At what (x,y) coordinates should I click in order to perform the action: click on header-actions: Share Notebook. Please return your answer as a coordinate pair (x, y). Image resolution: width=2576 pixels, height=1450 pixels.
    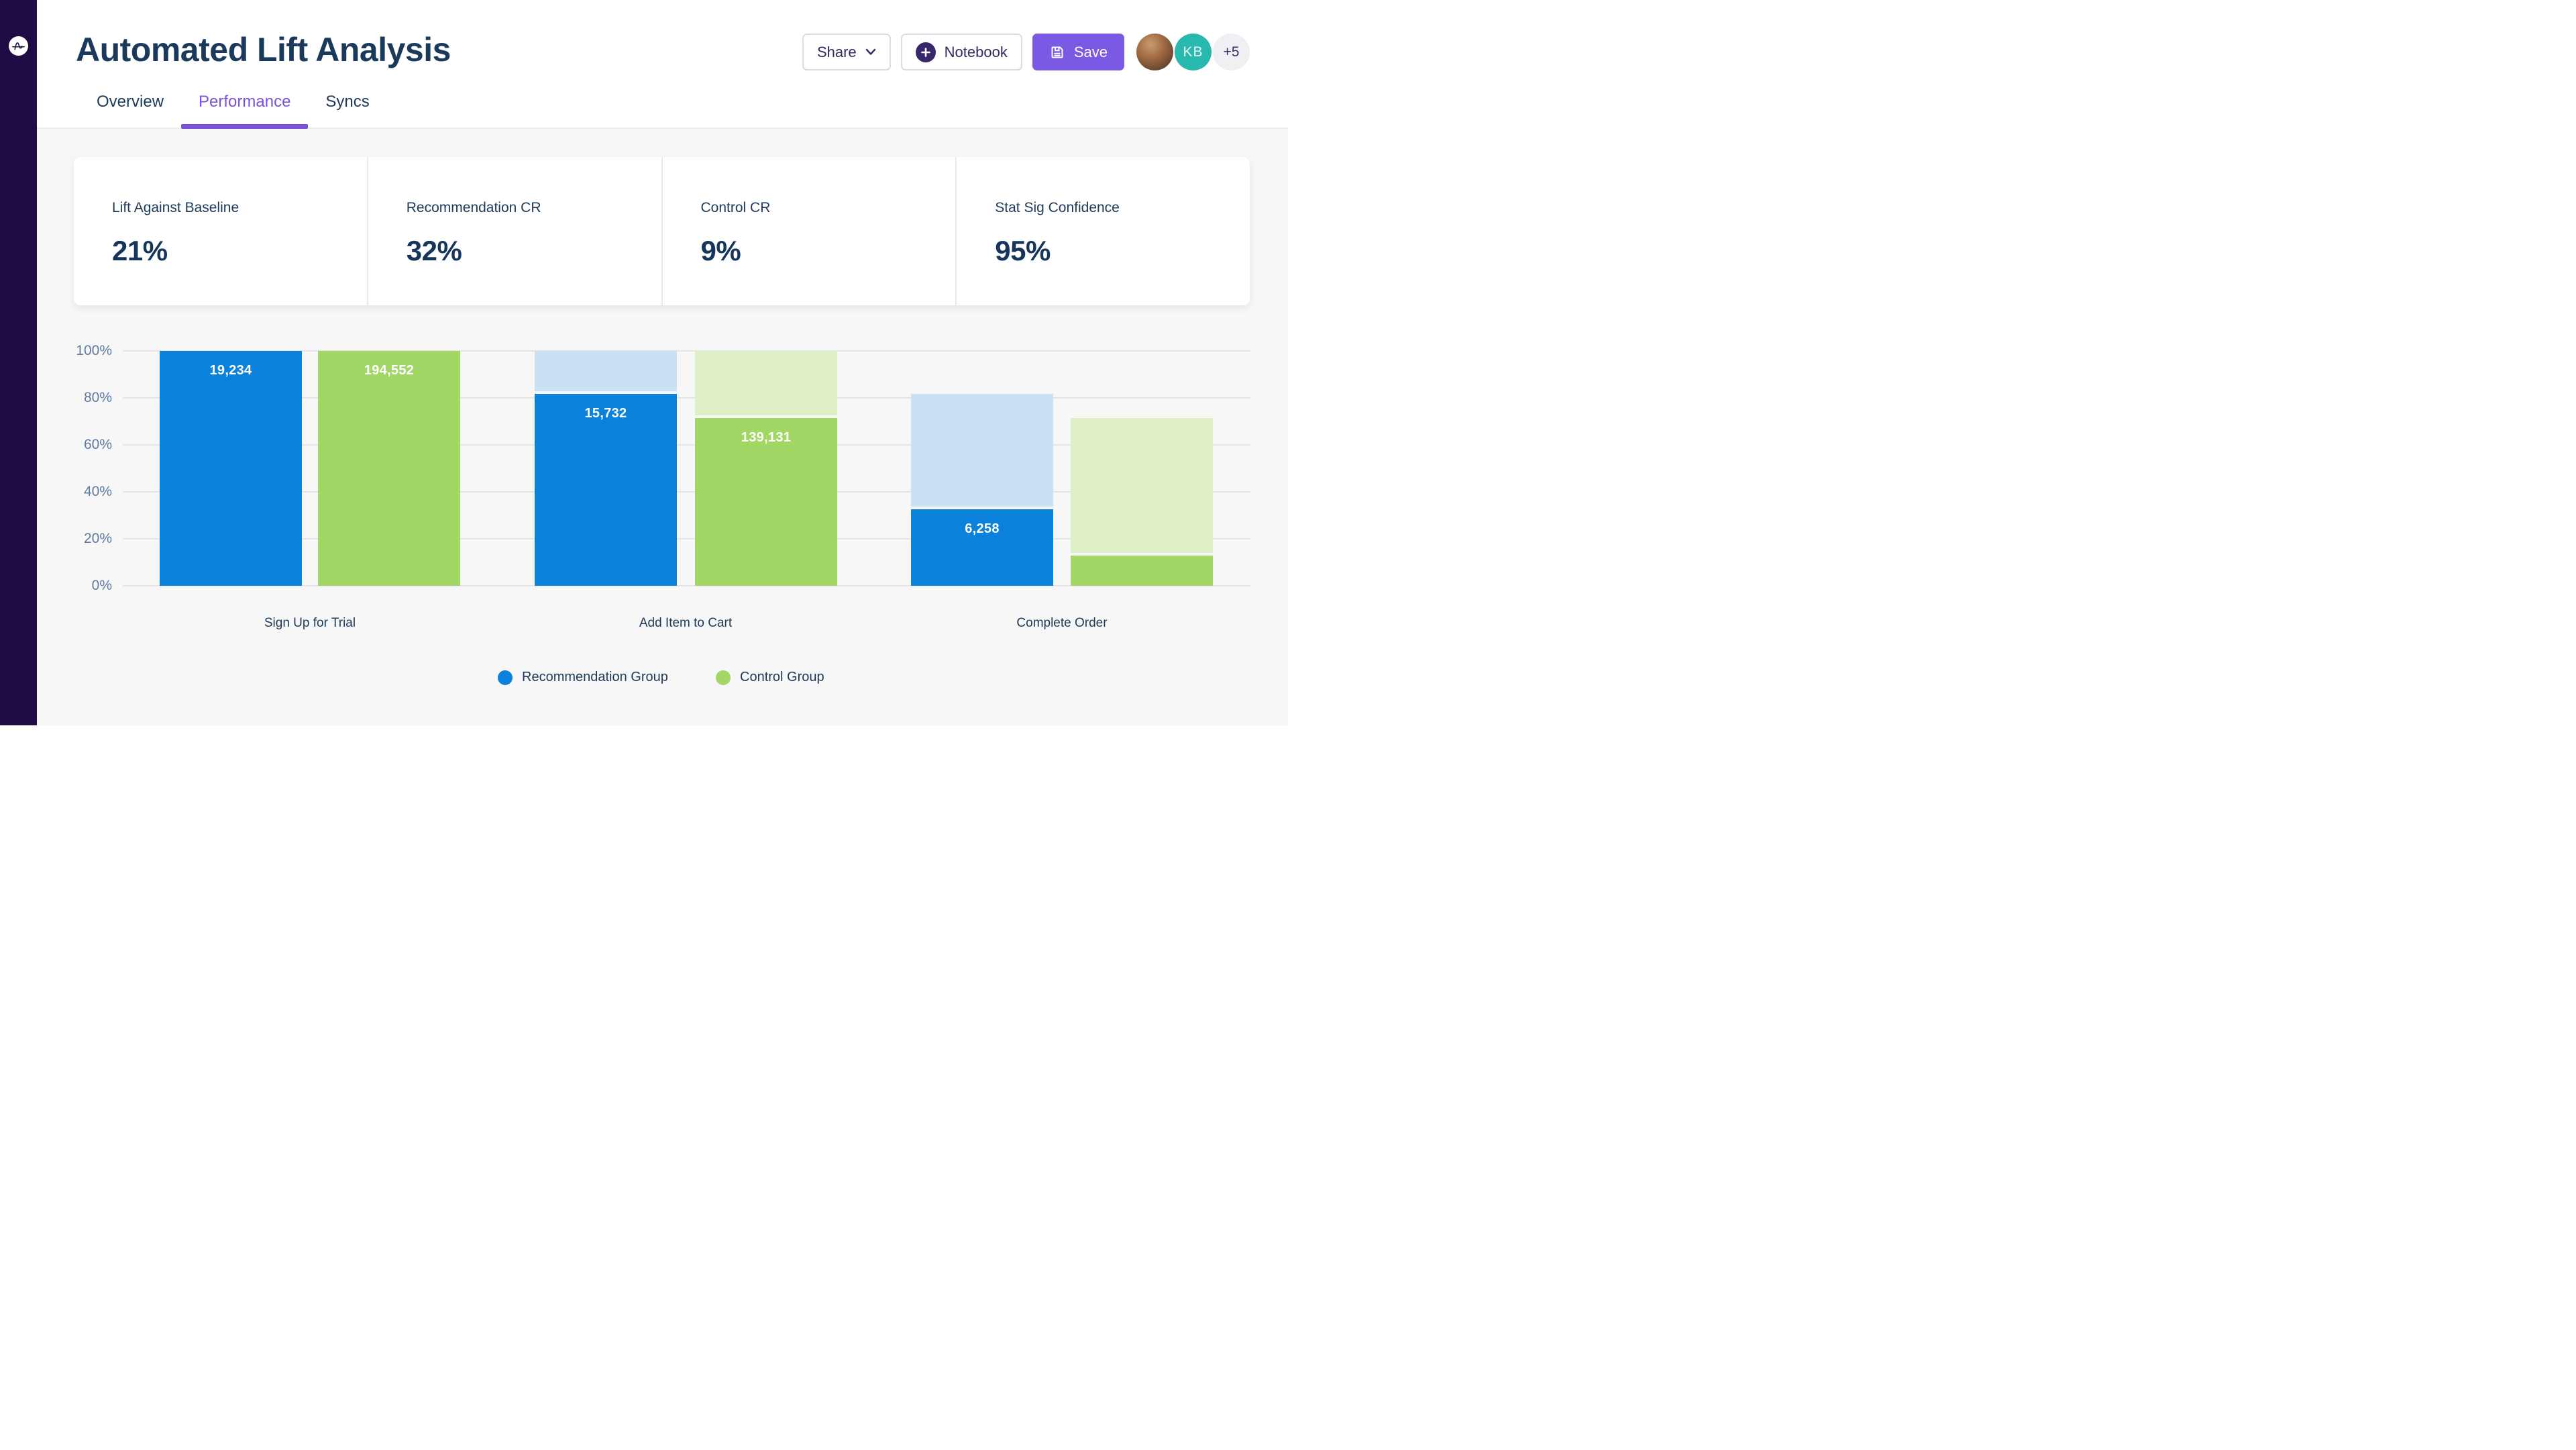
    Looking at the image, I should click on (1026, 52).